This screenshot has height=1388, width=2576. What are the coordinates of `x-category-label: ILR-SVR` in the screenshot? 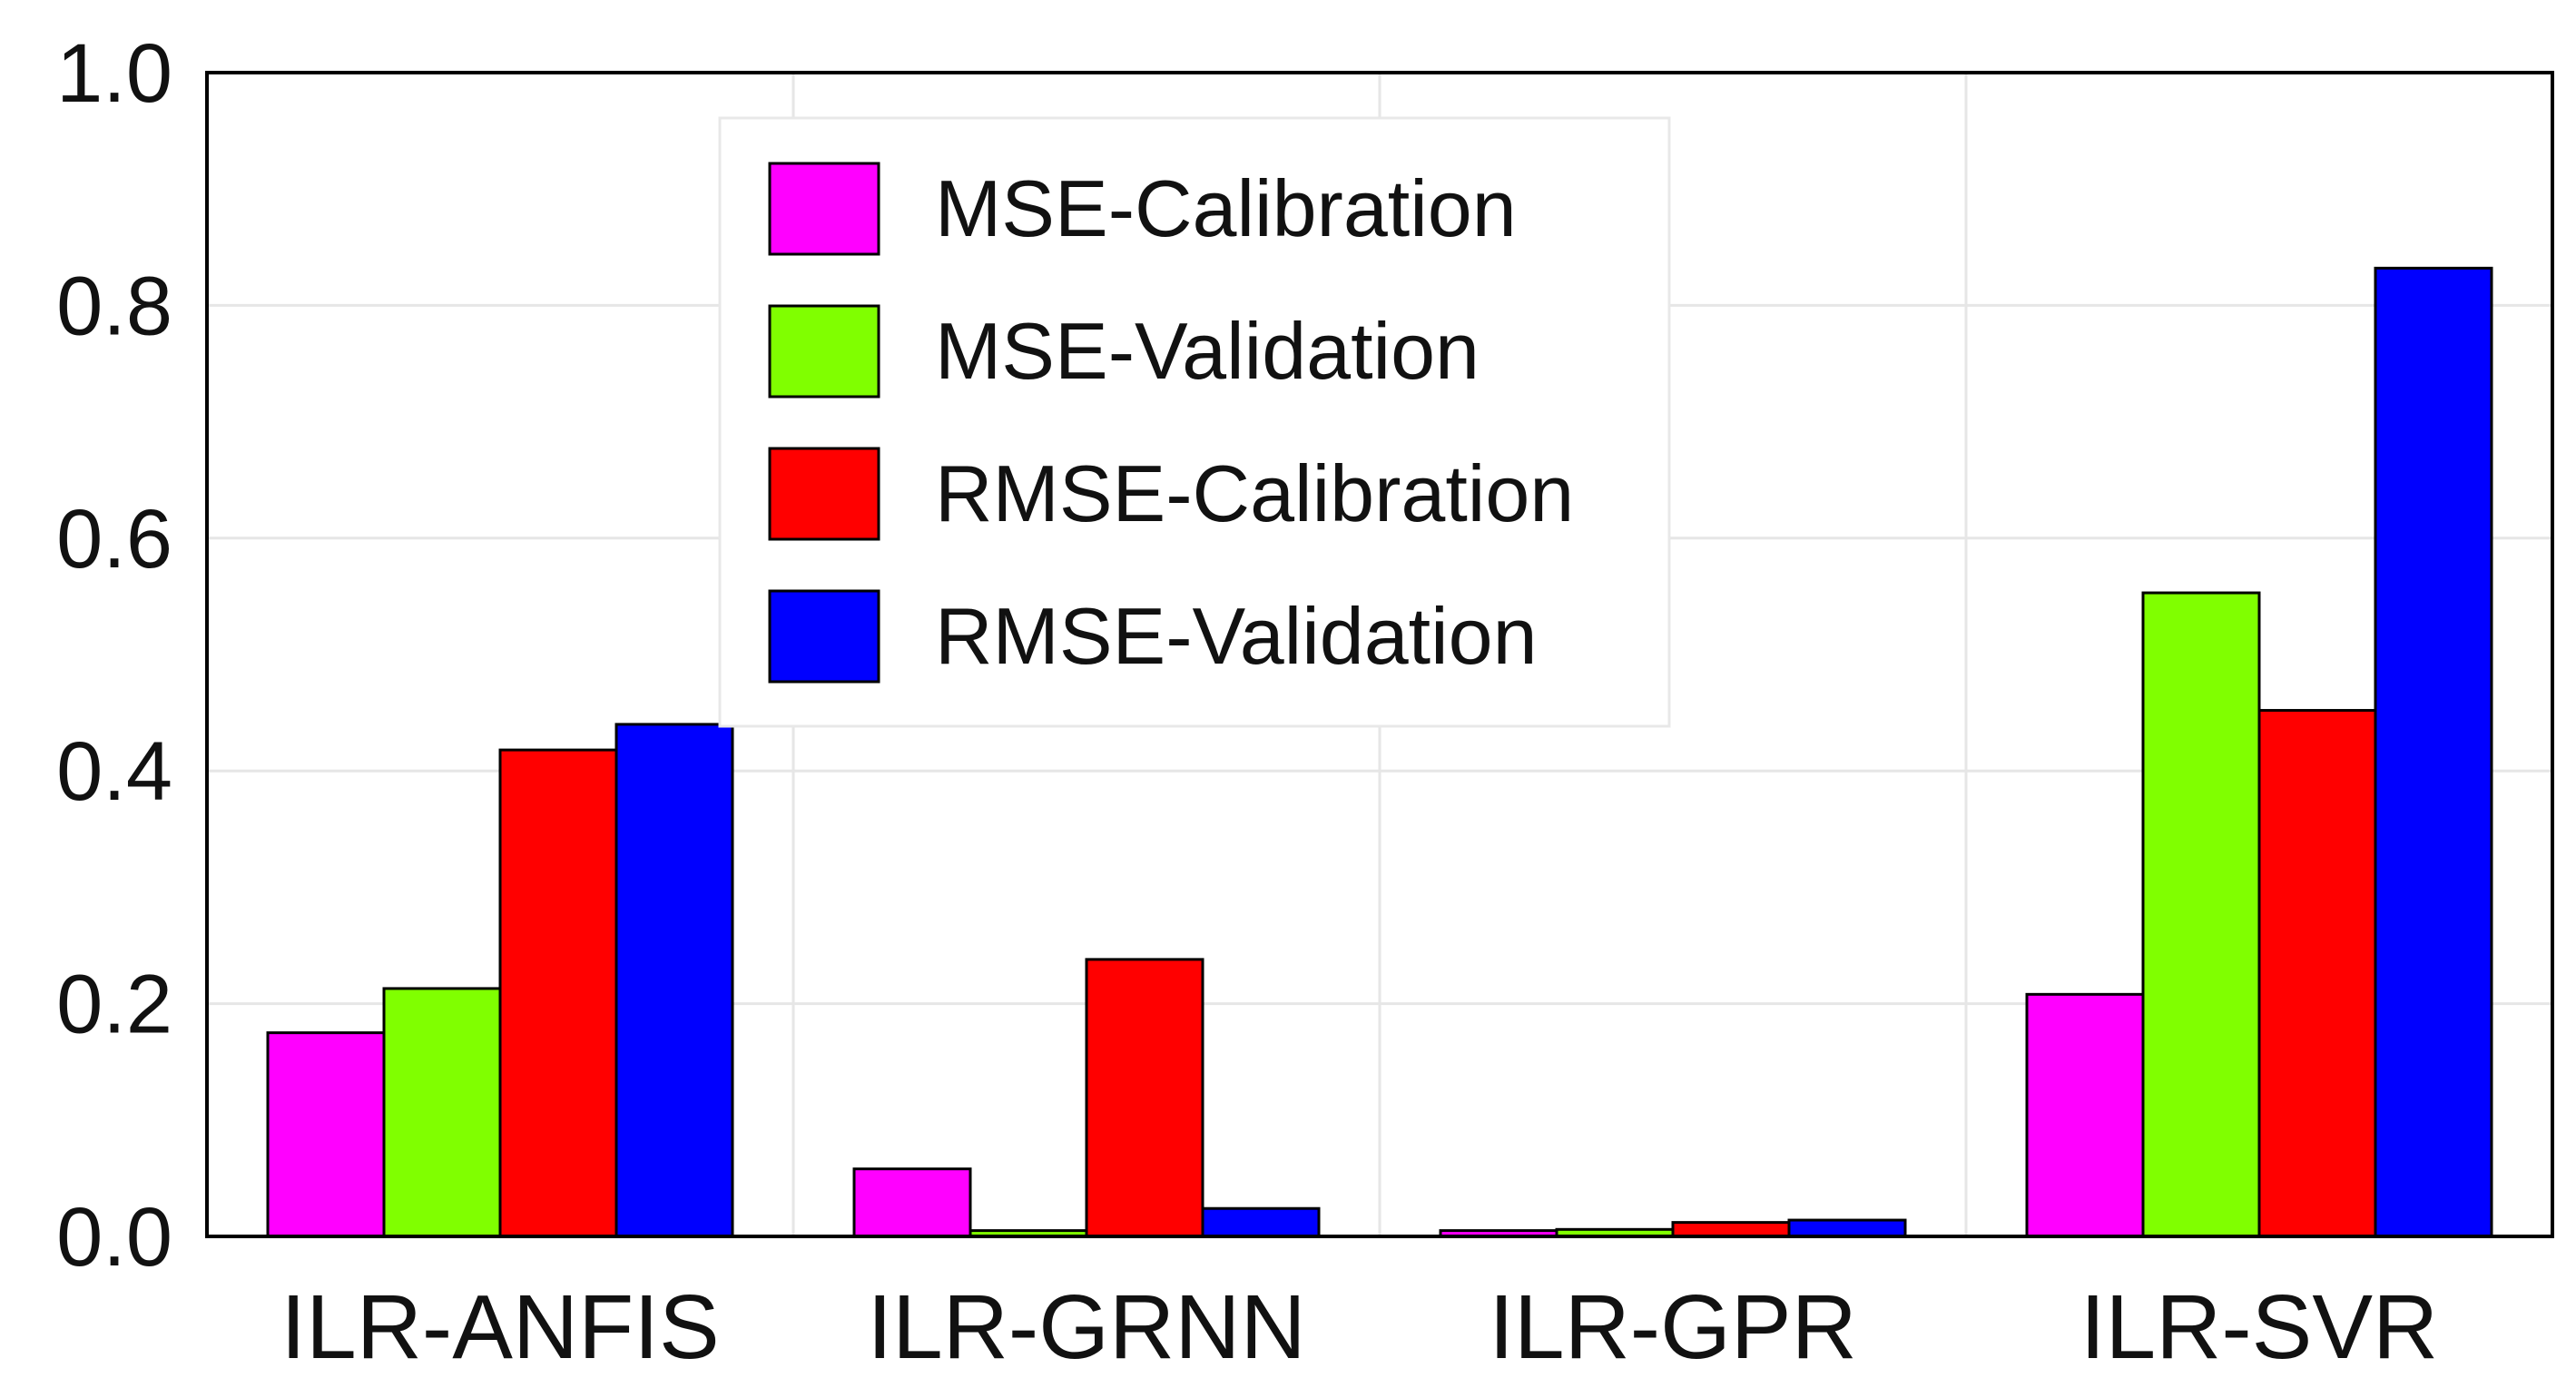 It's located at (2259, 1327).